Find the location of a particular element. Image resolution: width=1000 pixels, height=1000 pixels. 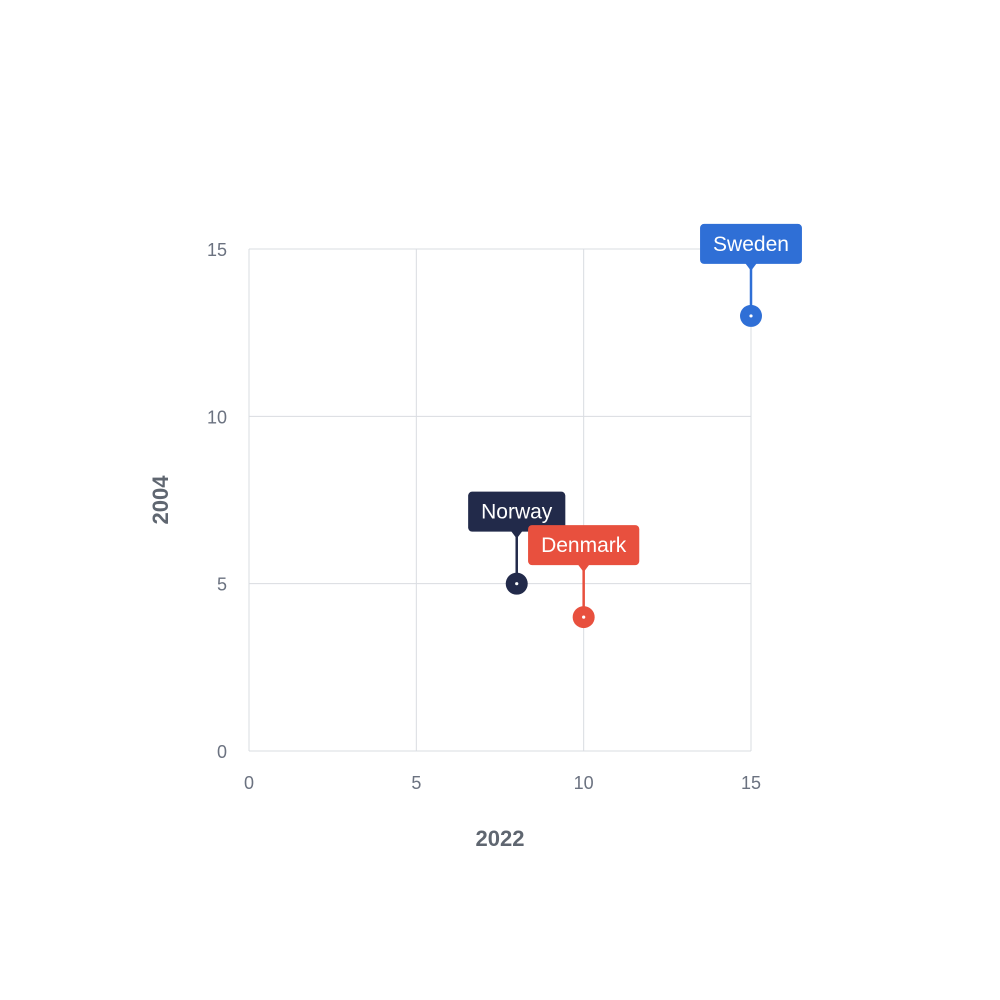

data-point-group: Denmark is located at coordinates (584, 577).